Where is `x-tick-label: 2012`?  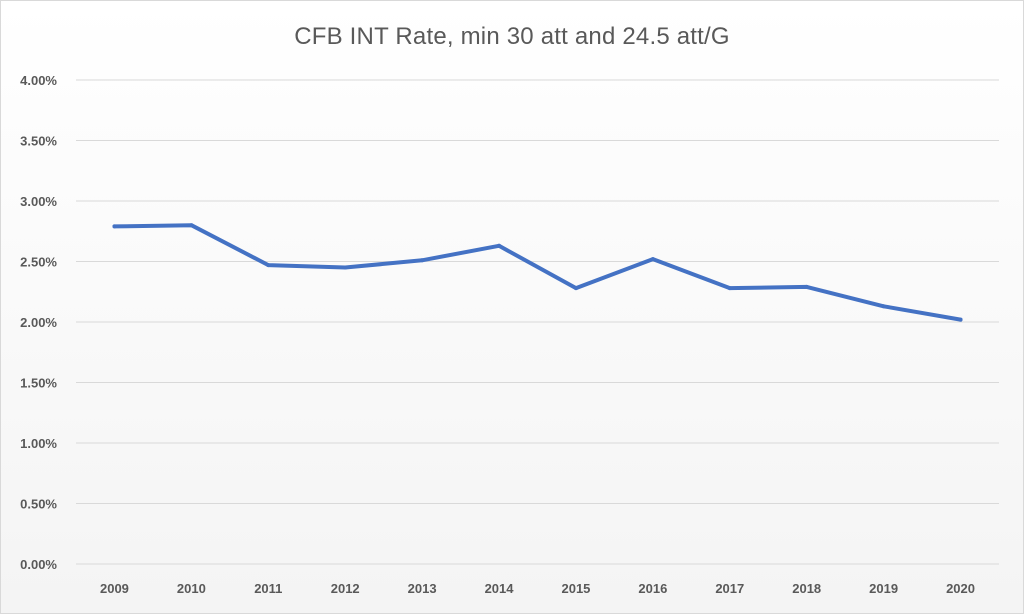 x-tick-label: 2012 is located at coordinates (345, 588).